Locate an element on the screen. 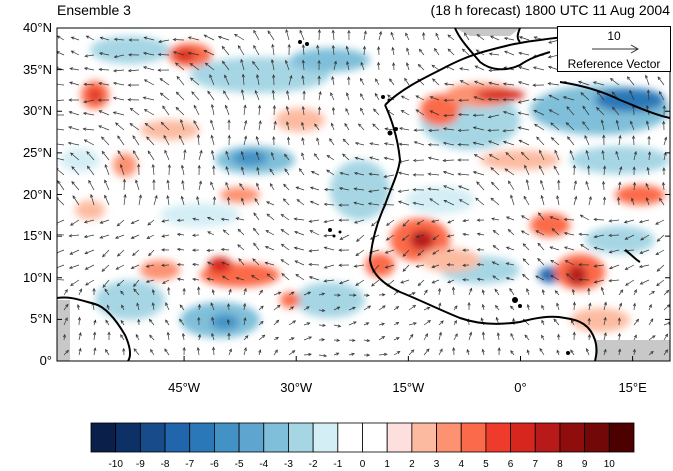 This screenshot has height=471, width=673. colorbar-label: 5 is located at coordinates (486, 464).